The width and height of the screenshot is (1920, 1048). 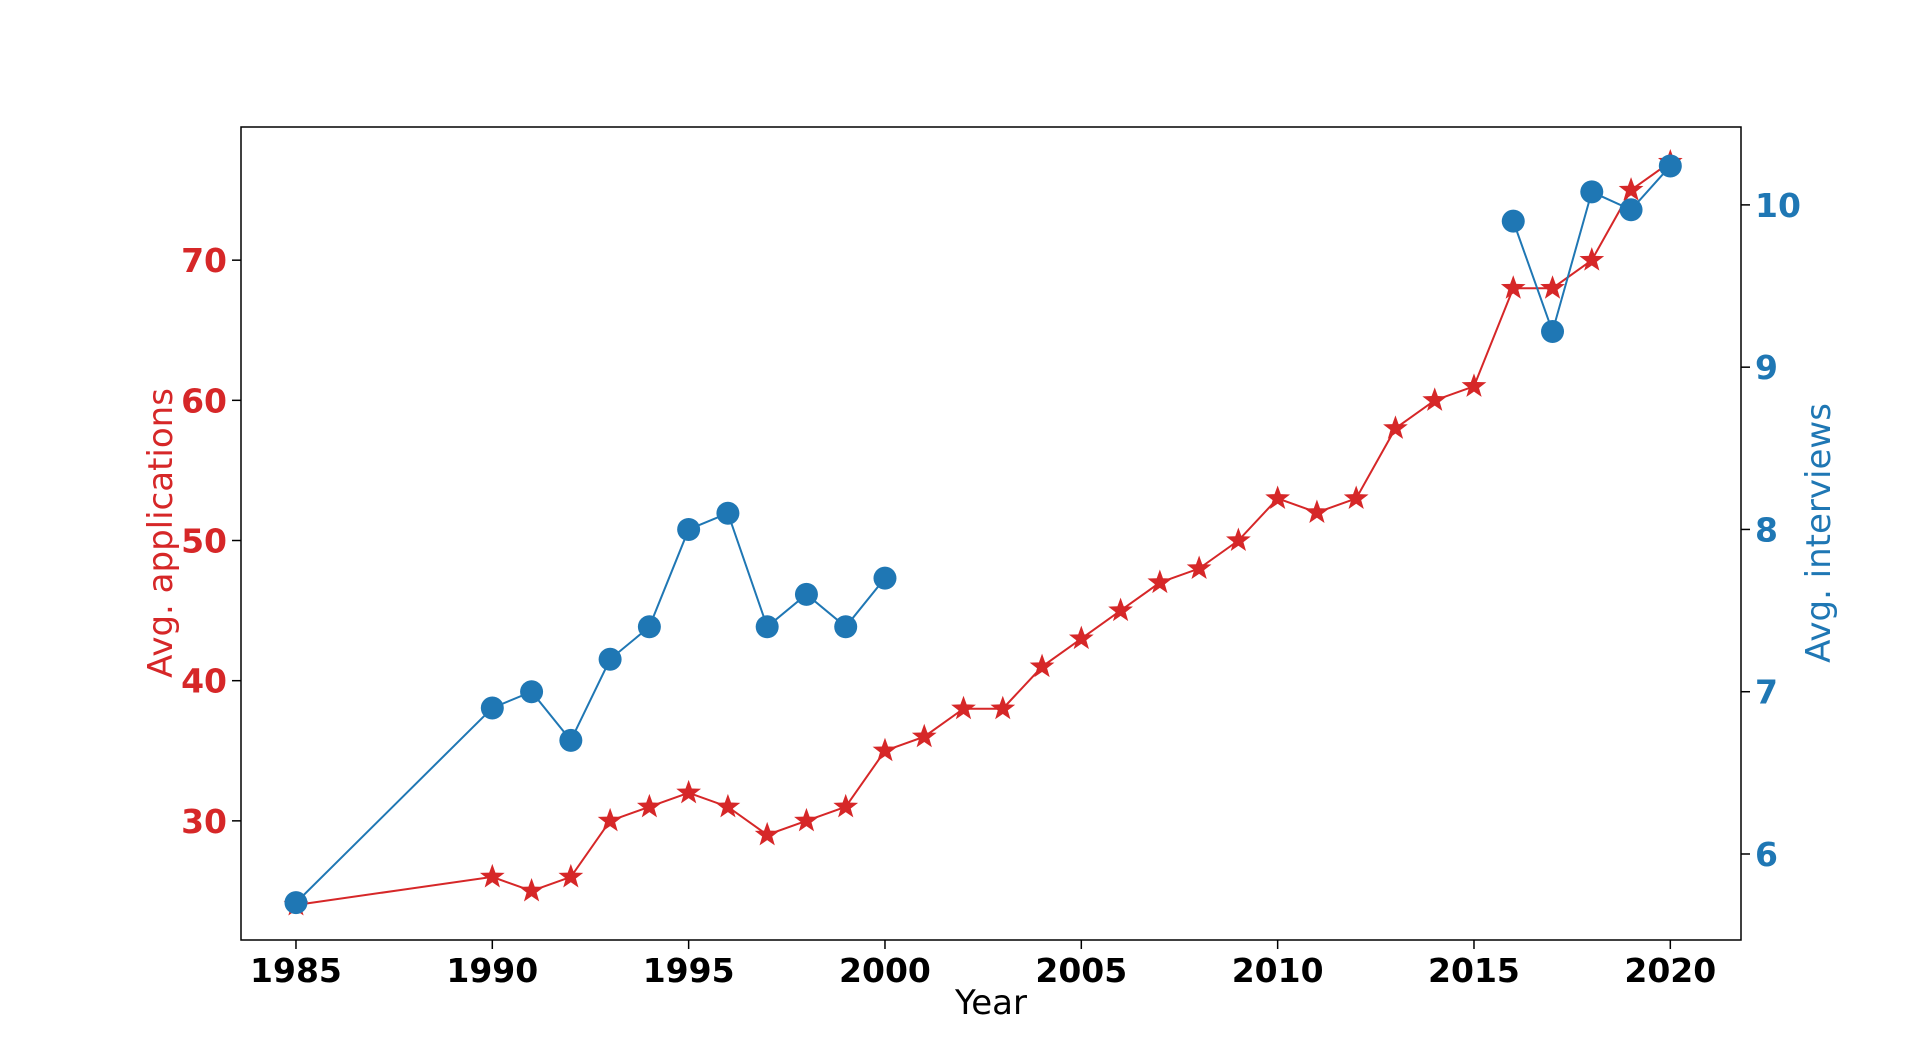 What do you see at coordinates (1819, 533) in the screenshot?
I see `y-axis-label-right: Avg. interviews` at bounding box center [1819, 533].